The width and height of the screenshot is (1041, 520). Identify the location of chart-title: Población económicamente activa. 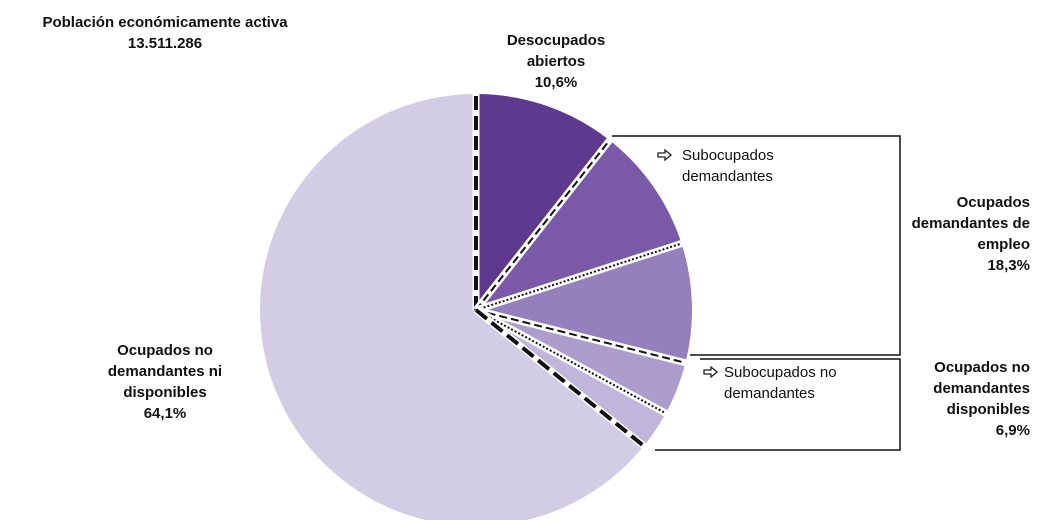
(165, 22).